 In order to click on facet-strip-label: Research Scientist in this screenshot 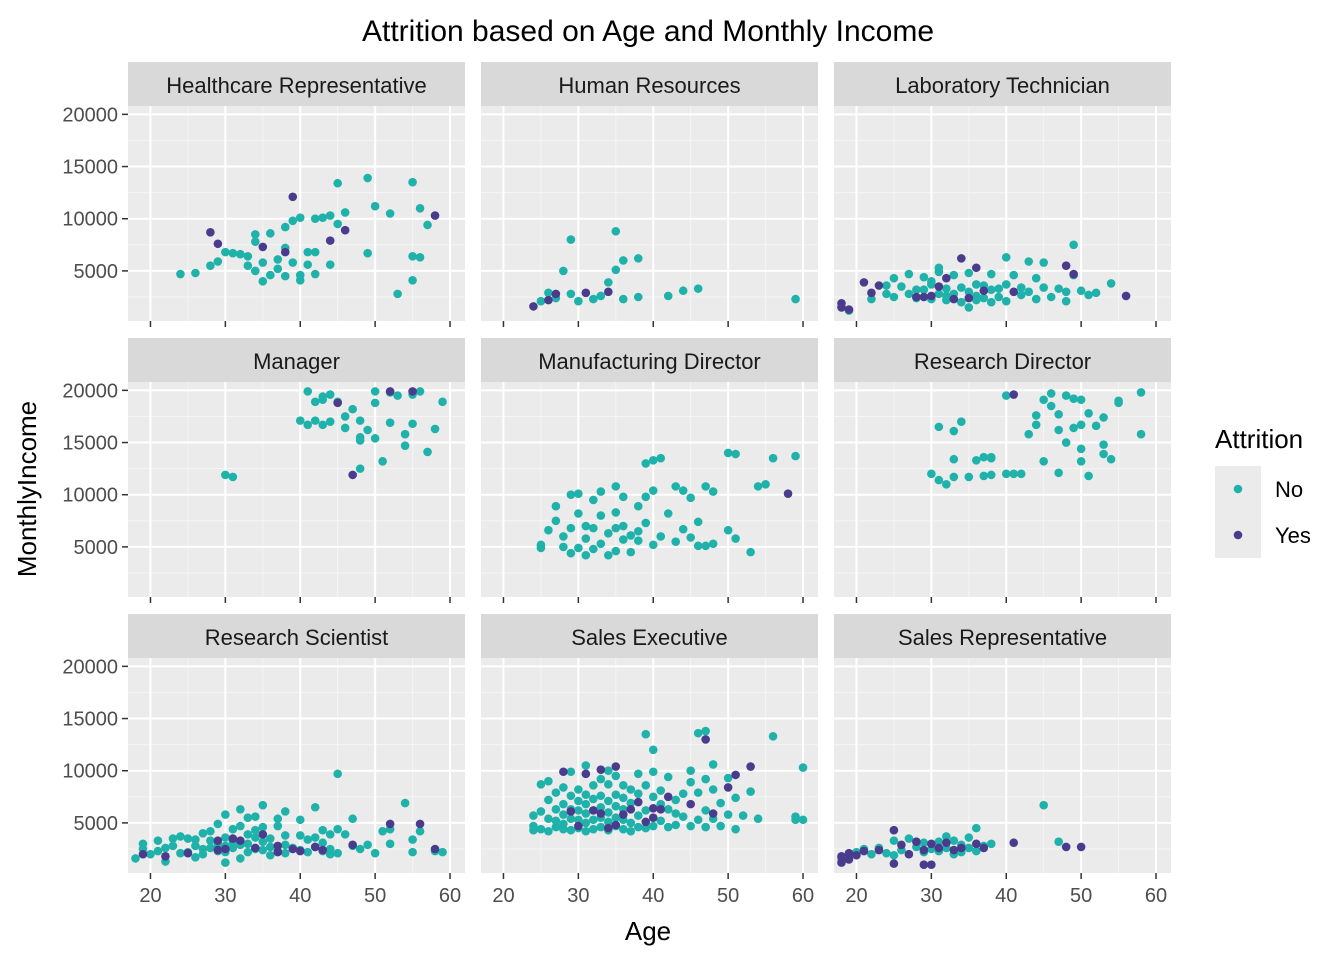, I will do `click(296, 637)`.